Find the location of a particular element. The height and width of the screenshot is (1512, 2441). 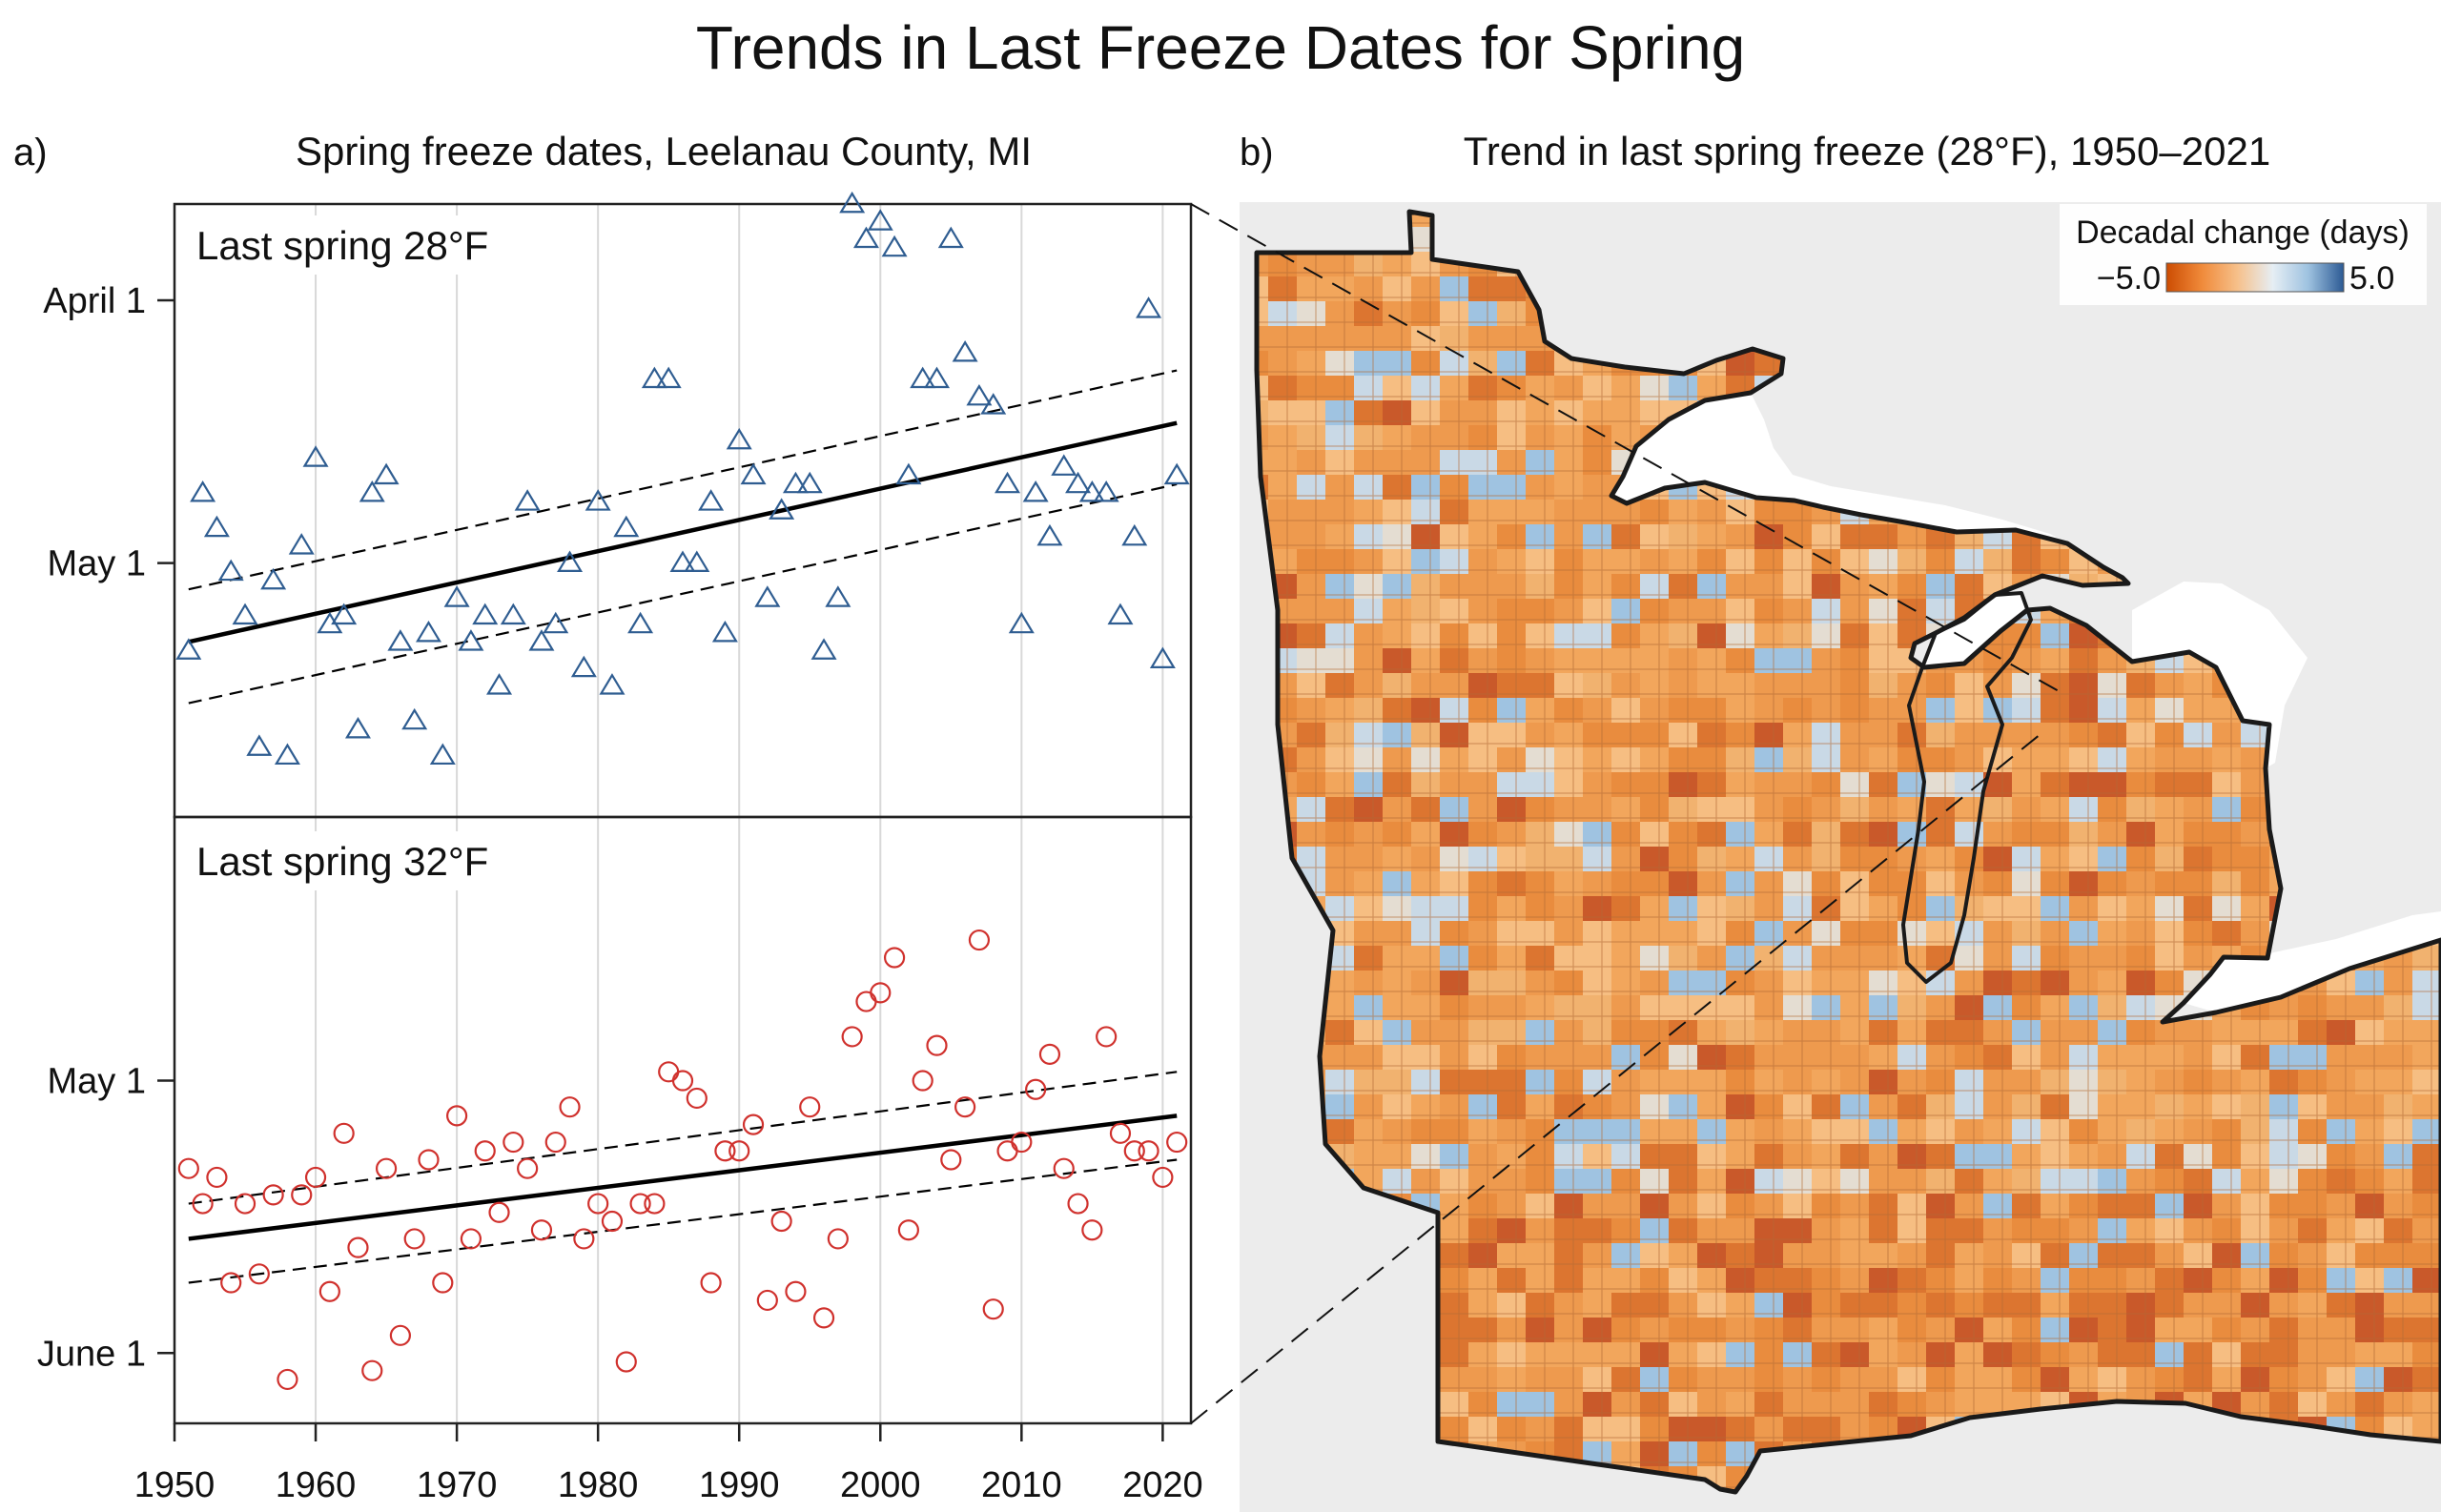

x-tick-label: 1980 is located at coordinates (598, 1485).